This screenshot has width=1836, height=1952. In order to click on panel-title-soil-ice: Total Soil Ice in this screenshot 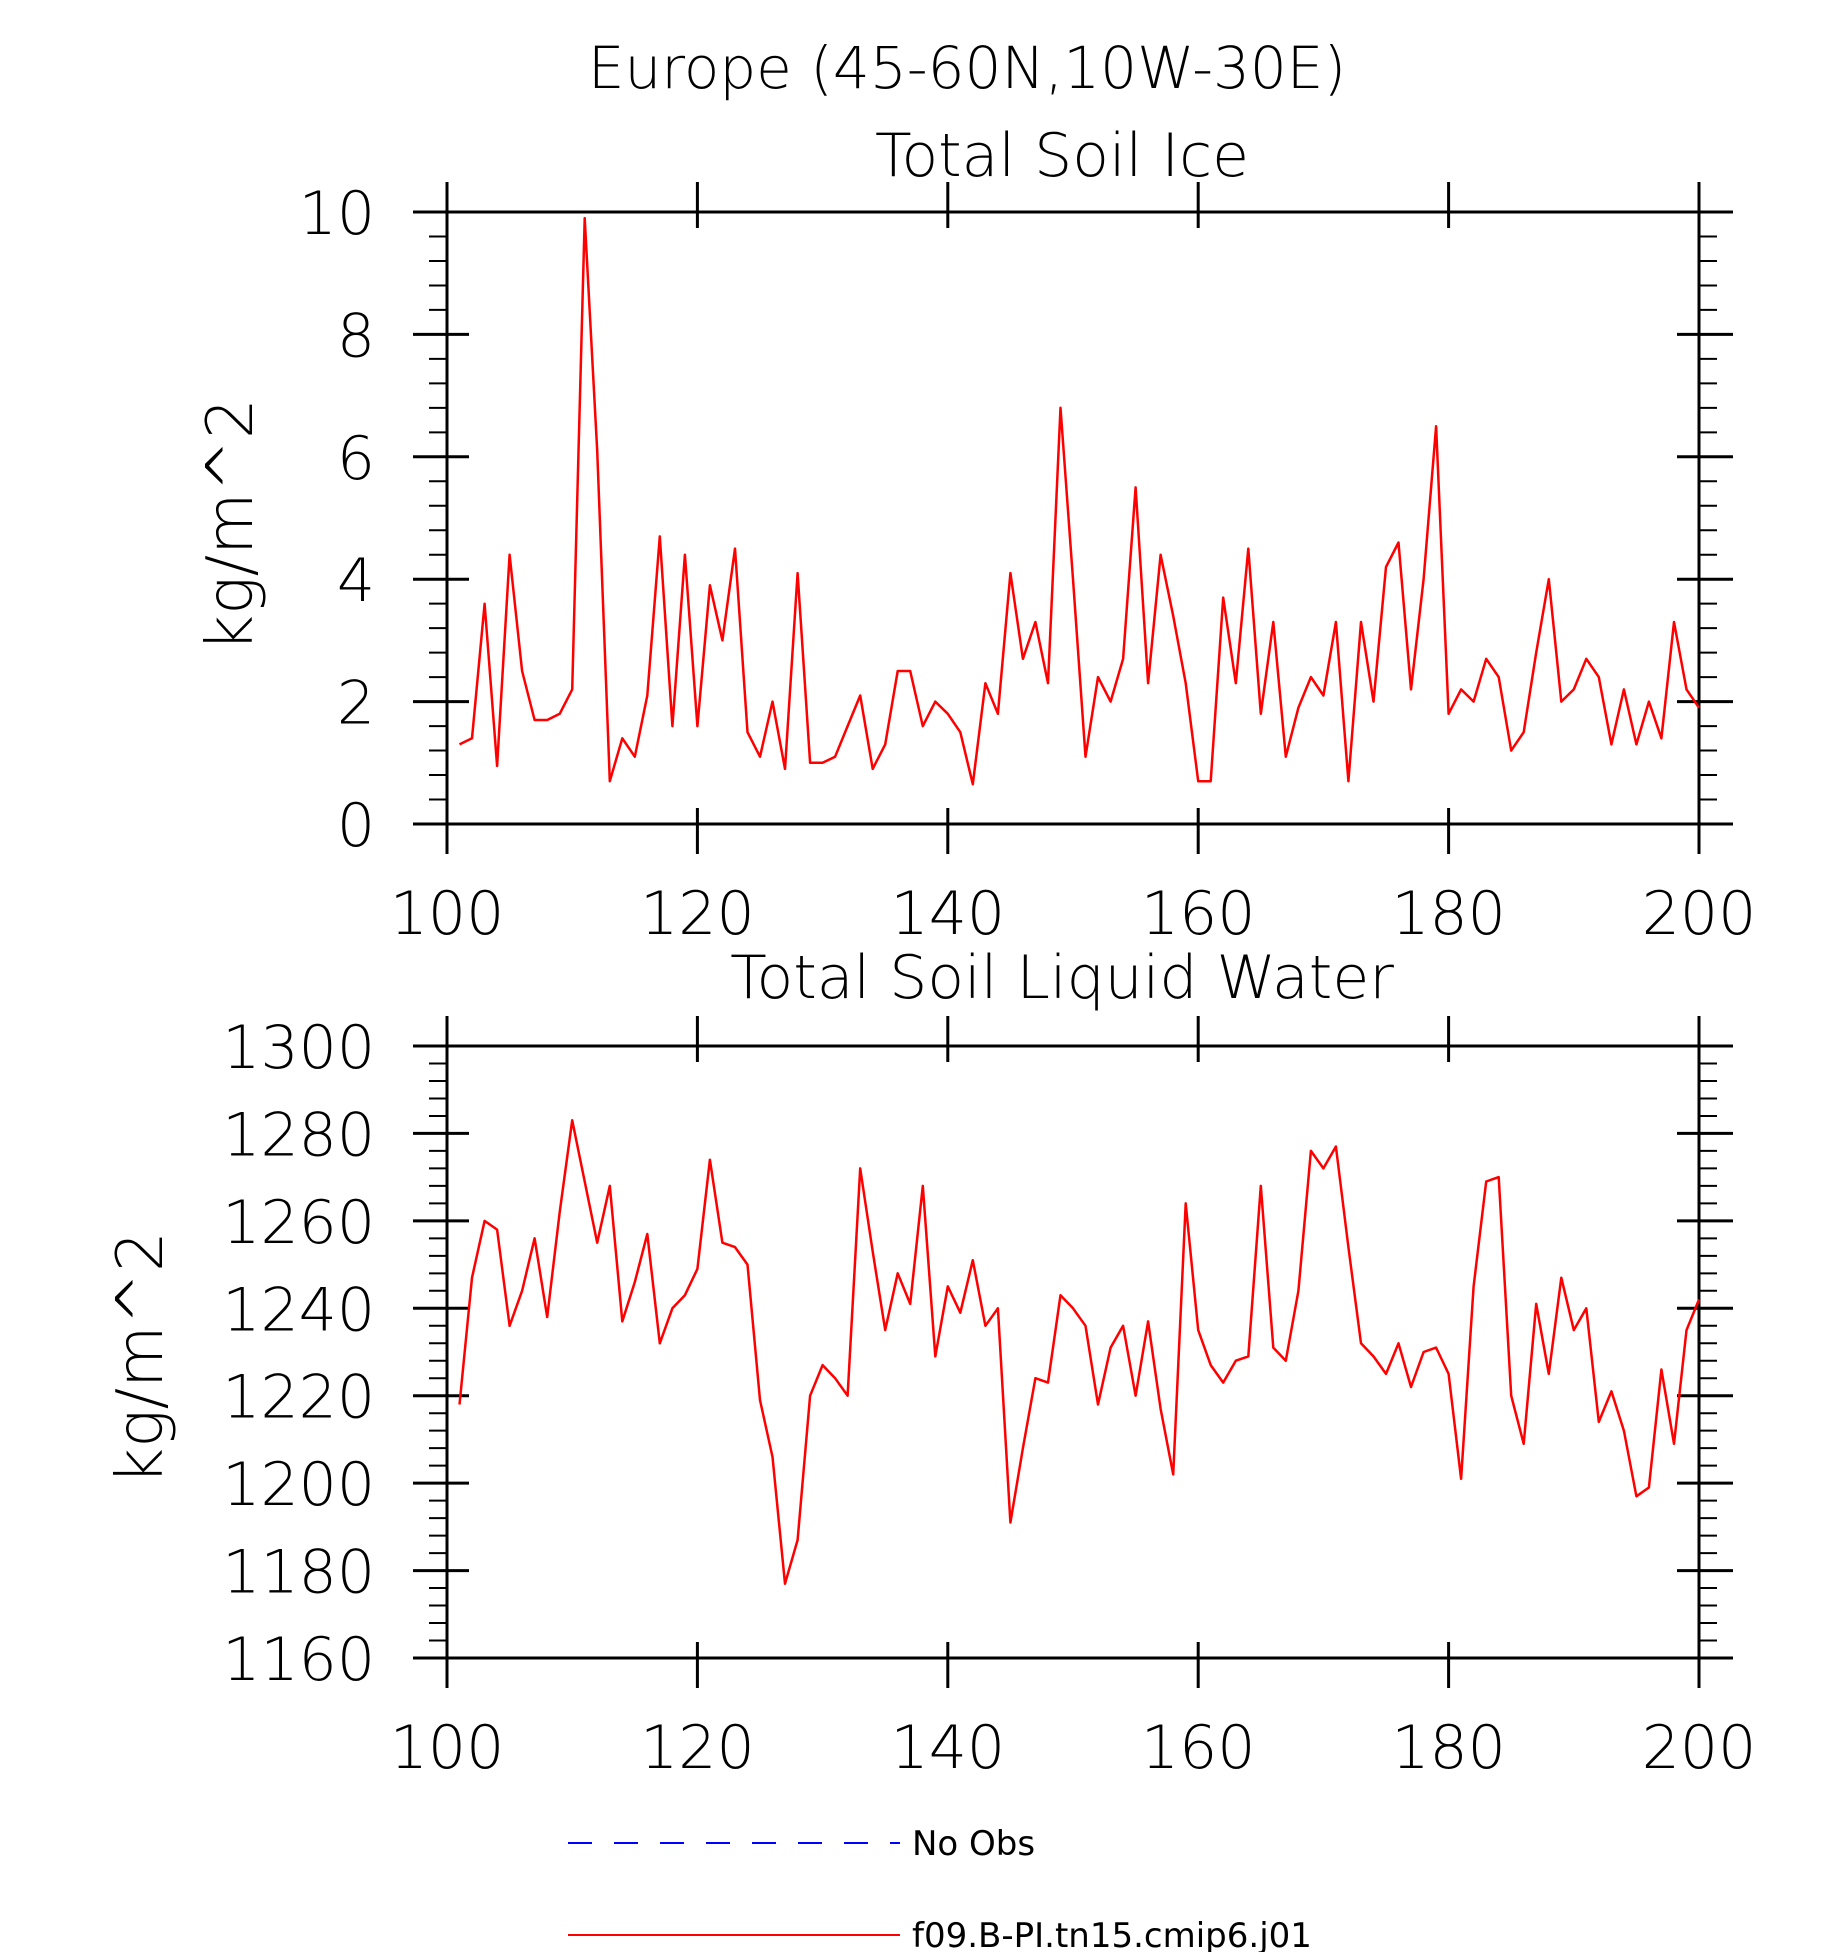, I will do `click(1062, 156)`.